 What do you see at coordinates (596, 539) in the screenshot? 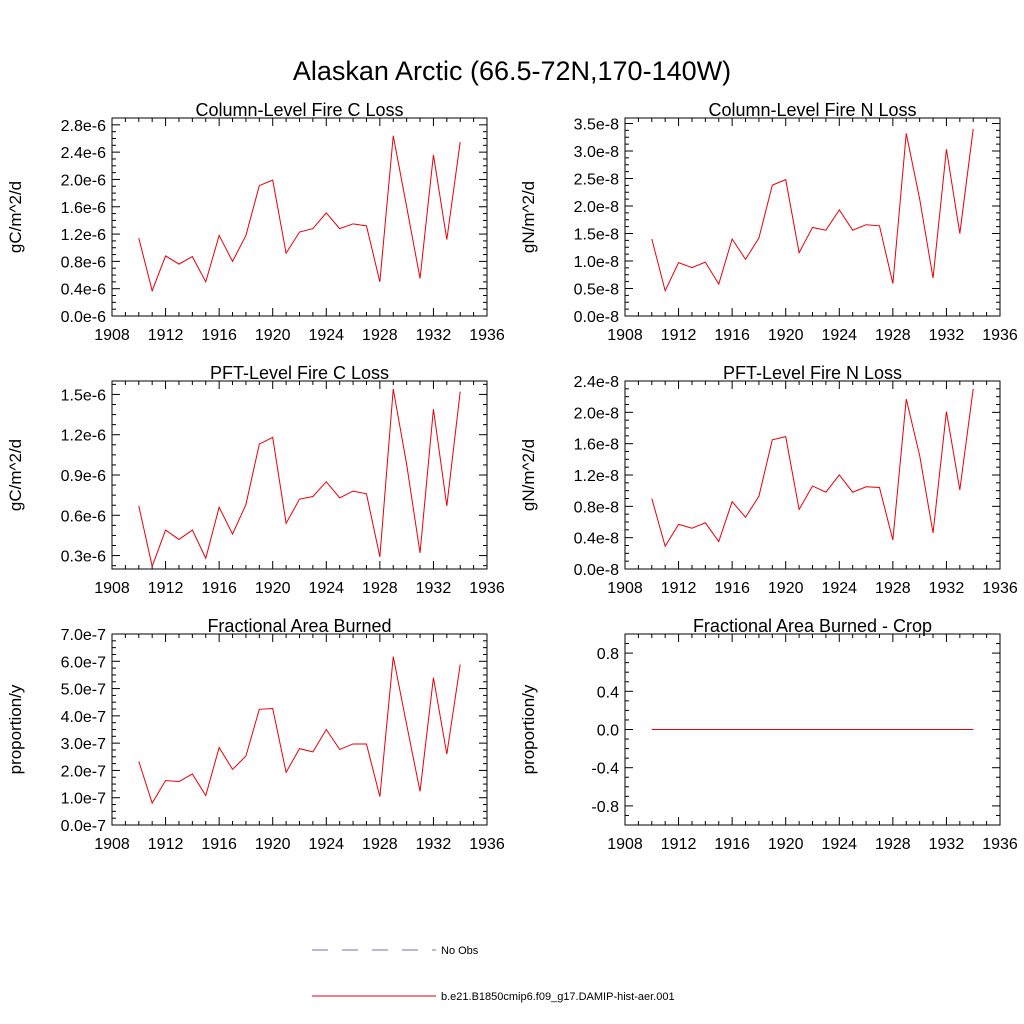
I see `y-tick-label: 0.4e-8` at bounding box center [596, 539].